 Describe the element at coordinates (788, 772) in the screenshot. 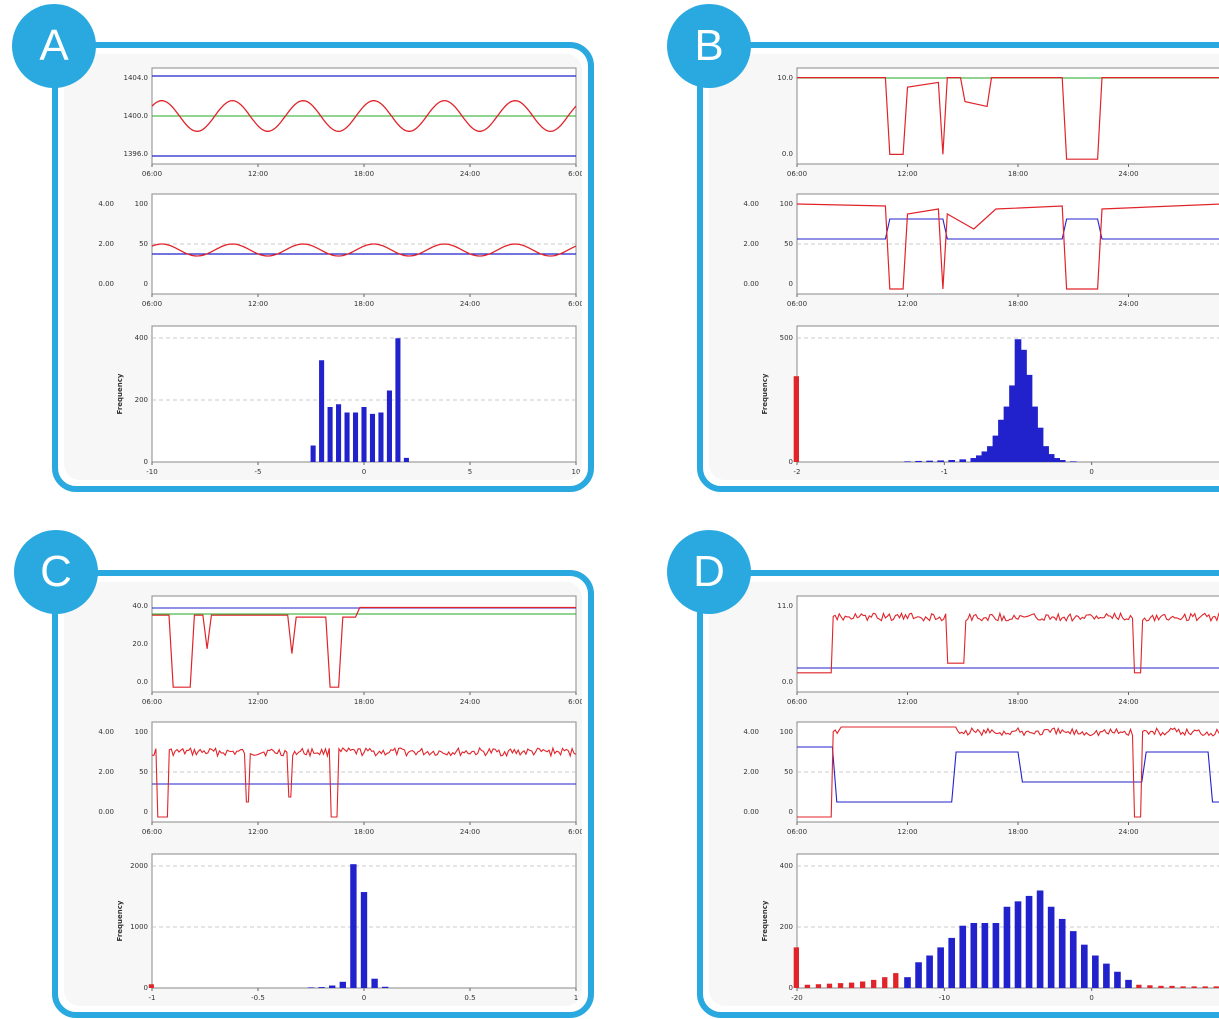

I see `panel-d-mid-right-ytick-label: 50` at that location.